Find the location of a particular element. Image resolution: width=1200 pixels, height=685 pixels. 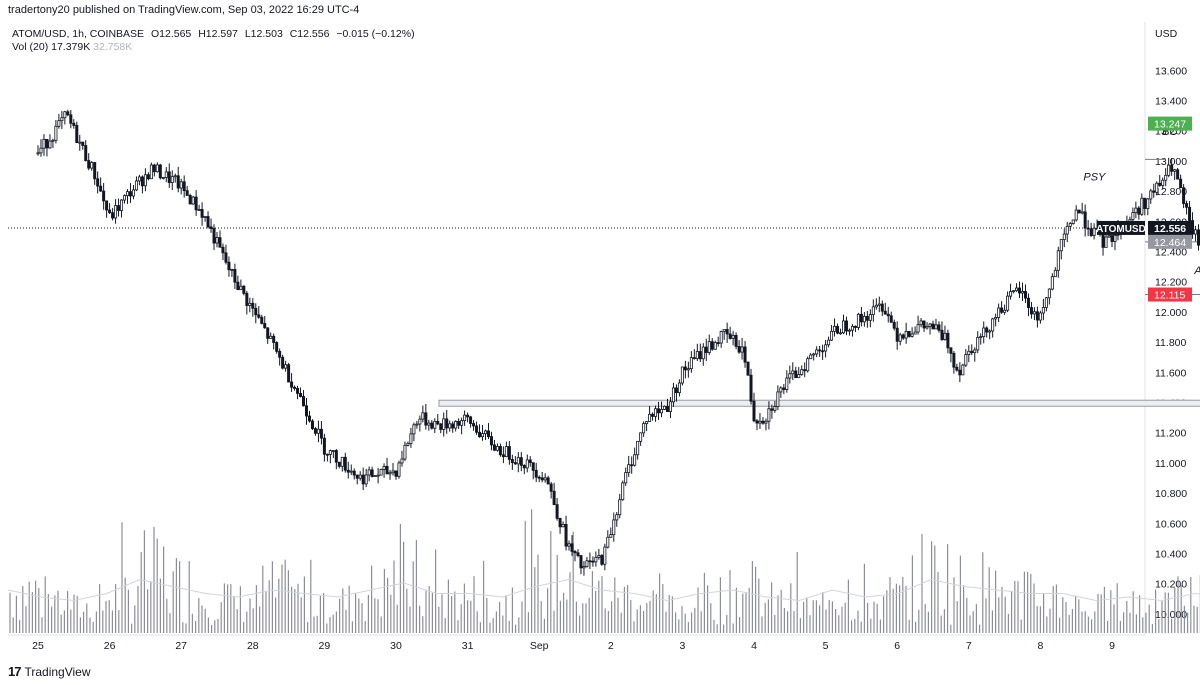

volume-legend: Vol (20) 17.379K 32.758K is located at coordinates (72, 47).